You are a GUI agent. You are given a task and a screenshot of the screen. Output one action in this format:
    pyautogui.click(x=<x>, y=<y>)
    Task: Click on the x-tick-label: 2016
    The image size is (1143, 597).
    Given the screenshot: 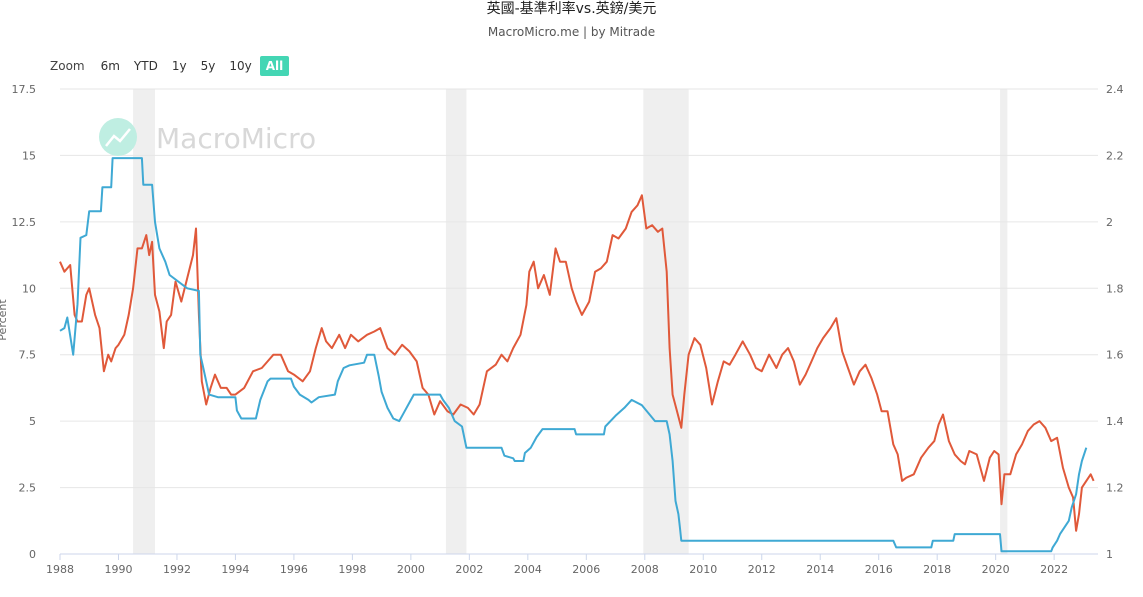 What is the action you would take?
    pyautogui.click(x=879, y=569)
    